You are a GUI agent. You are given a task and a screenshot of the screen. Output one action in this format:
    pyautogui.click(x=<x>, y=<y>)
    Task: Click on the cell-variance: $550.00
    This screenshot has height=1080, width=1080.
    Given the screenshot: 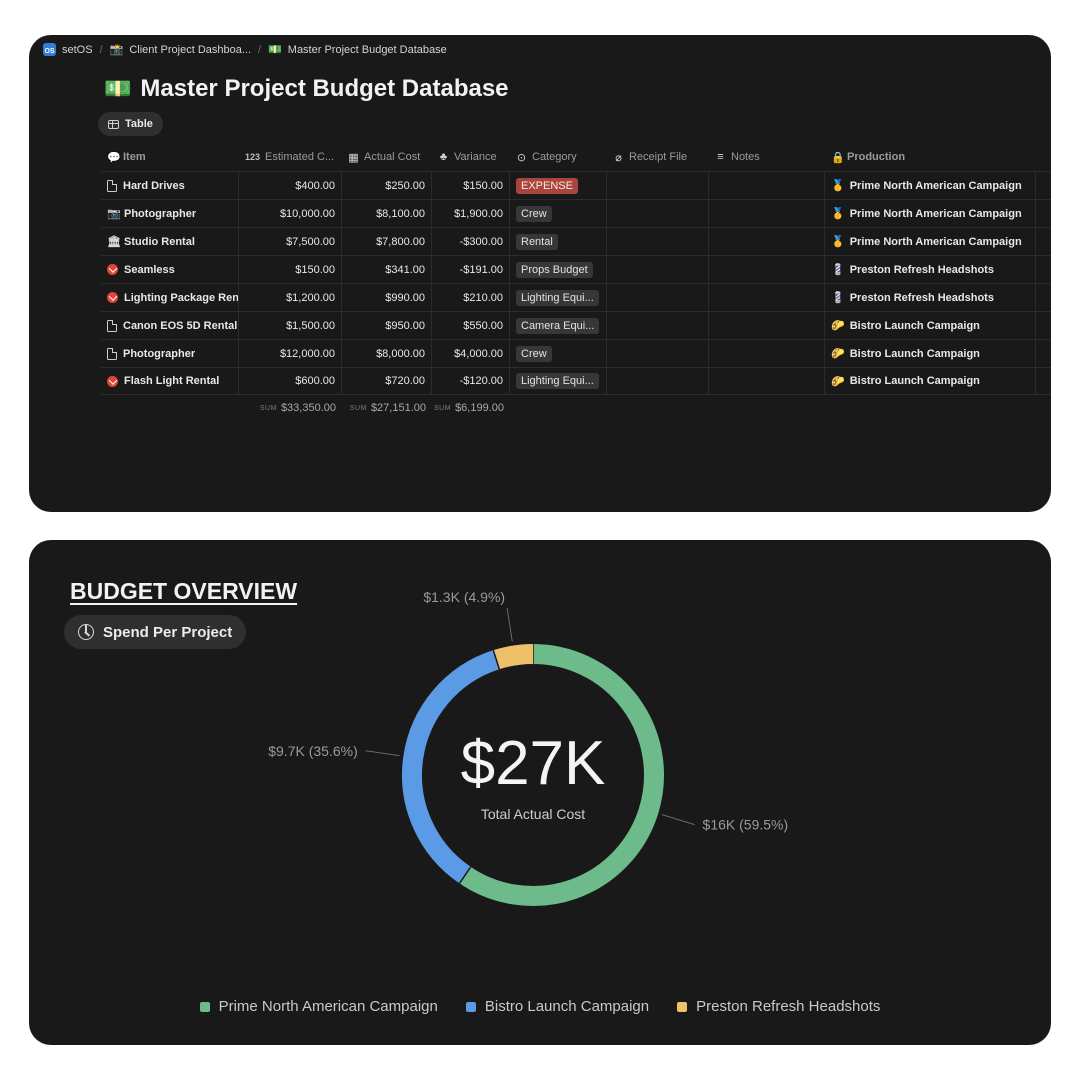 What is the action you would take?
    pyautogui.click(x=471, y=325)
    